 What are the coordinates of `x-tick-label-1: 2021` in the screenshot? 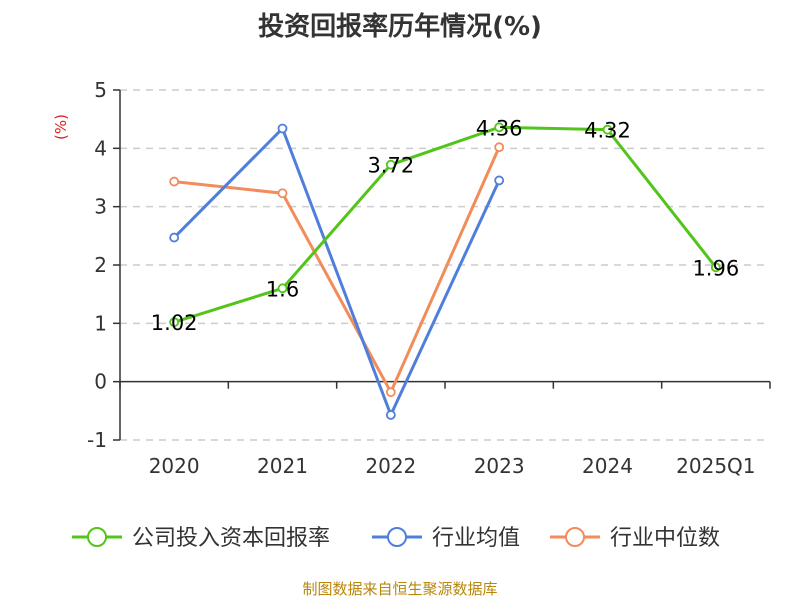 It's located at (282, 466).